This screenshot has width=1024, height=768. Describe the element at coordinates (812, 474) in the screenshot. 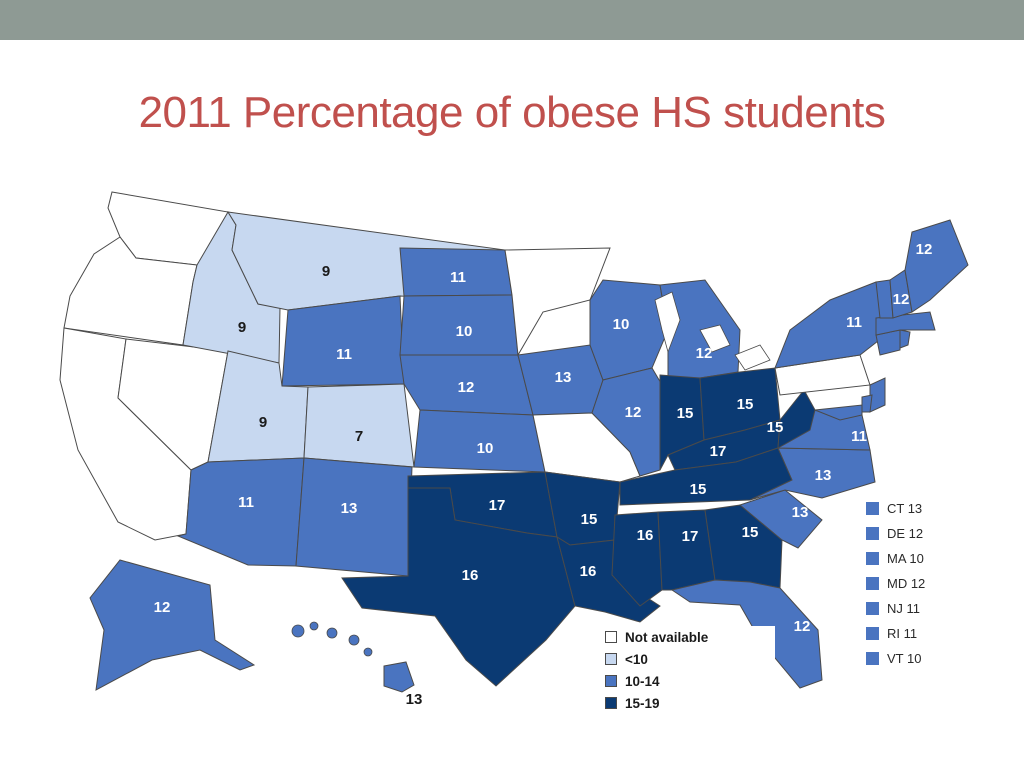

I see `state-nc` at that location.